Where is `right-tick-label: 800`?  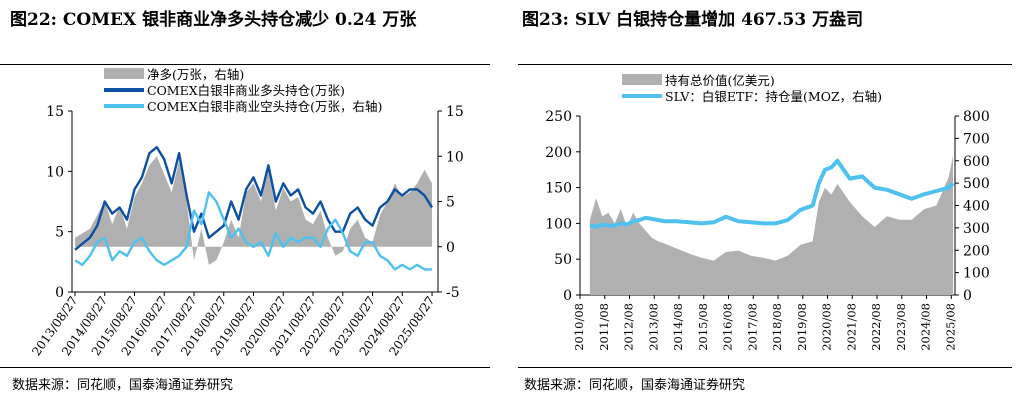 right-tick-label: 800 is located at coordinates (976, 117).